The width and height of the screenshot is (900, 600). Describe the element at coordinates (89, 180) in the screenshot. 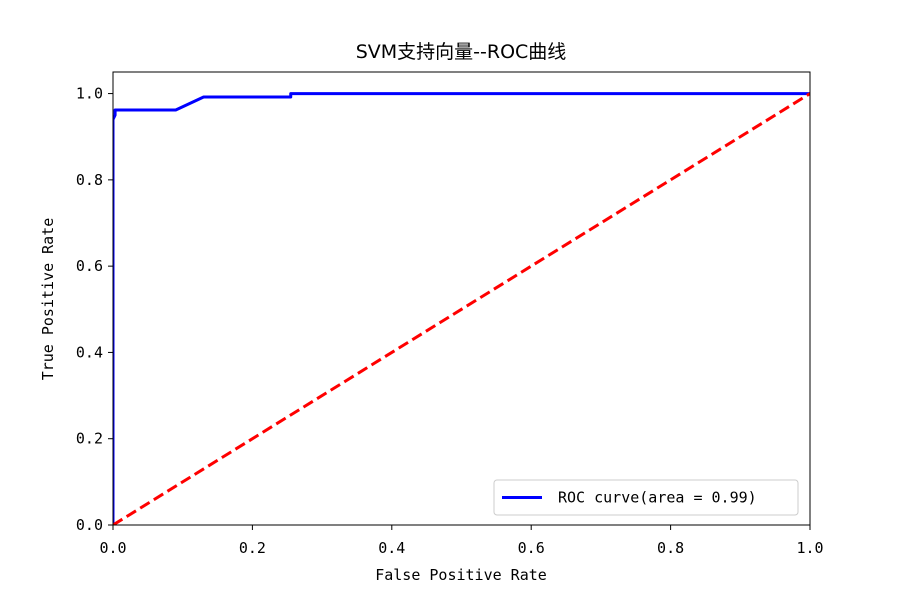

I see `y-tick-label: 0.8` at that location.